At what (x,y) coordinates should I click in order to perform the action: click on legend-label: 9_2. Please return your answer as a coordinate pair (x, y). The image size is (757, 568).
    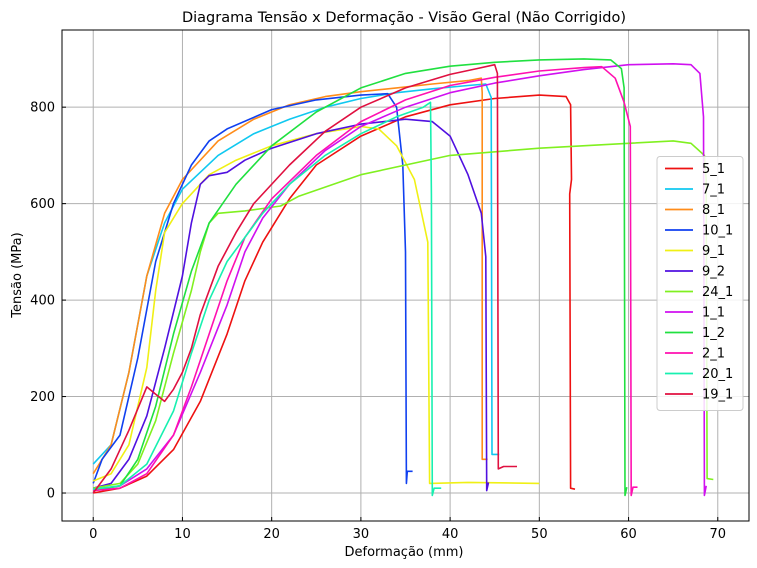
    Looking at the image, I should click on (713, 272).